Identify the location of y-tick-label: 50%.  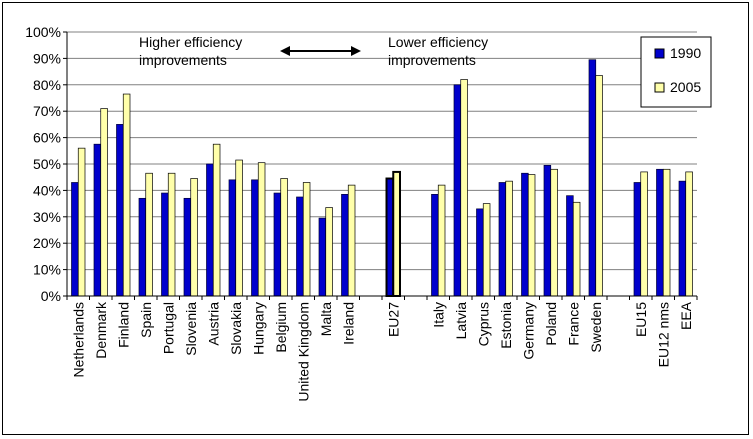
(47, 164).